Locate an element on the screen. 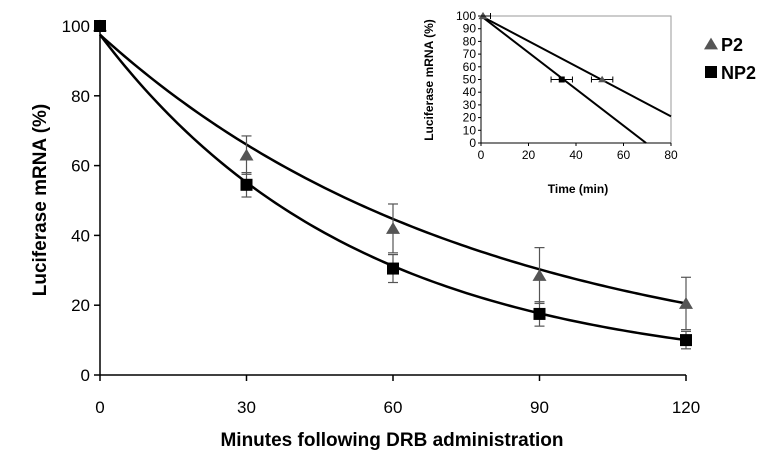 The width and height of the screenshot is (769, 462). main-y-axis-title: Luciferase mRNA (%) is located at coordinates (40, 200).